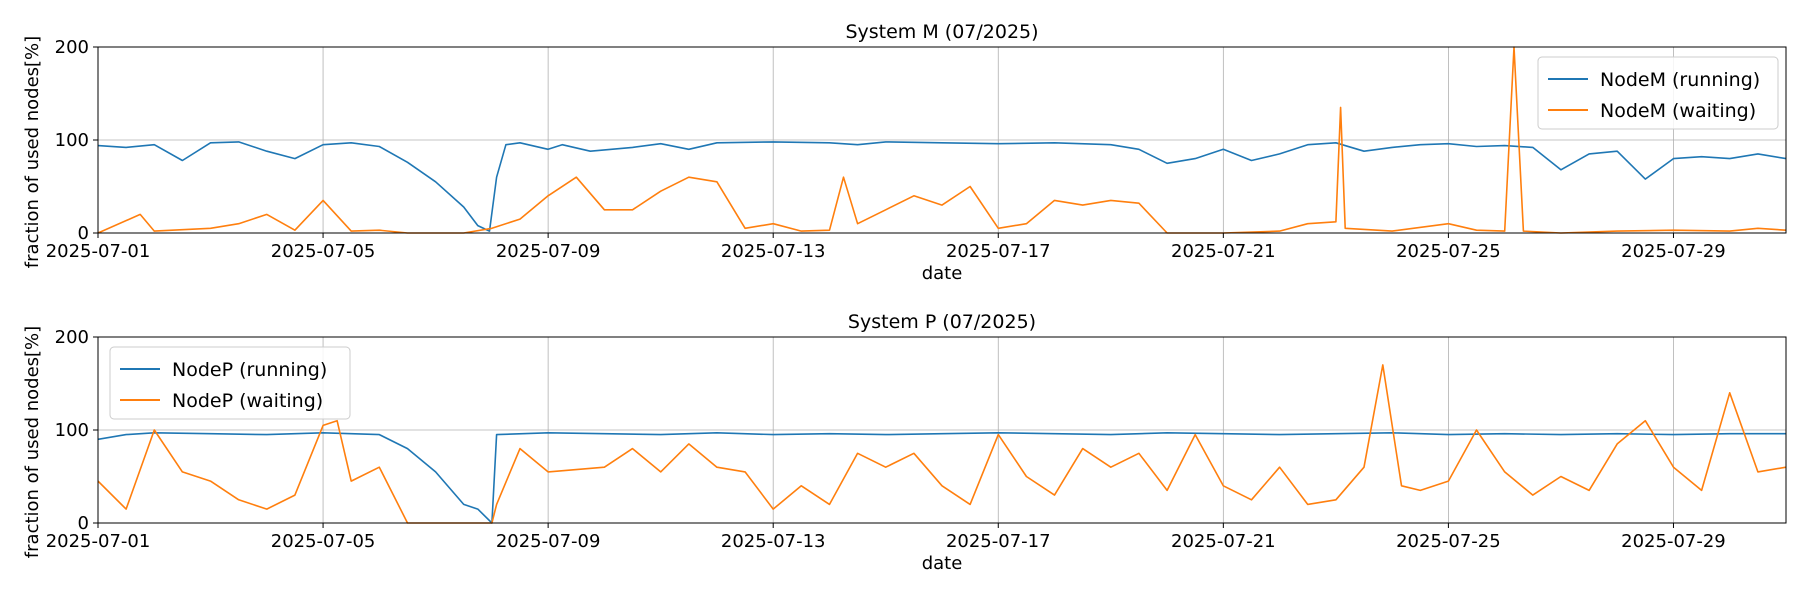 This screenshot has width=1800, height=605. Describe the element at coordinates (1678, 111) in the screenshot. I see `legend-label: NodeM (waiting)` at that location.